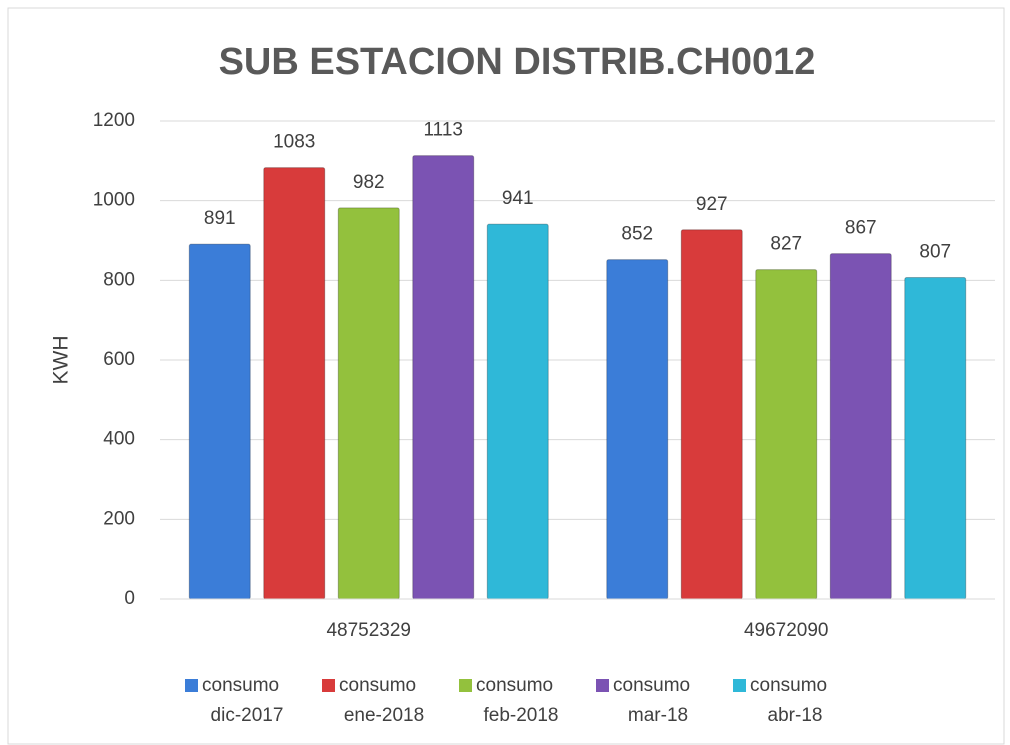 The width and height of the screenshot is (1010, 745). Describe the element at coordinates (220, 218) in the screenshot. I see `data-label: 891` at that location.